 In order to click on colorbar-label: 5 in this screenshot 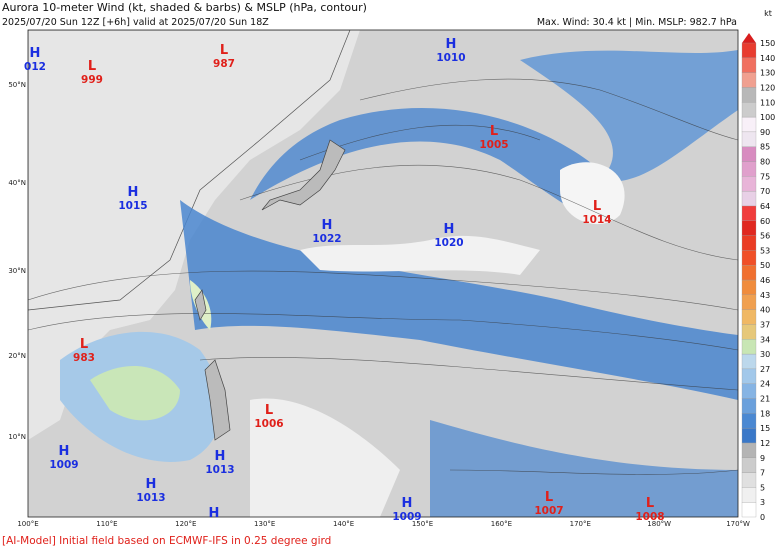, I will do `click(762, 487)`.